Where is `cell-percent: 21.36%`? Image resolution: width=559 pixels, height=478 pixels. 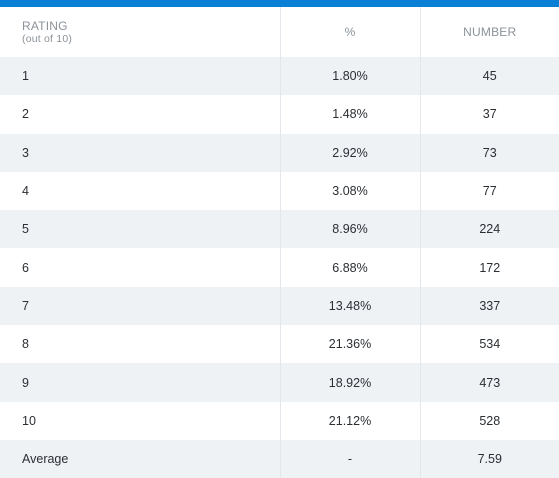 cell-percent: 21.36% is located at coordinates (350, 344).